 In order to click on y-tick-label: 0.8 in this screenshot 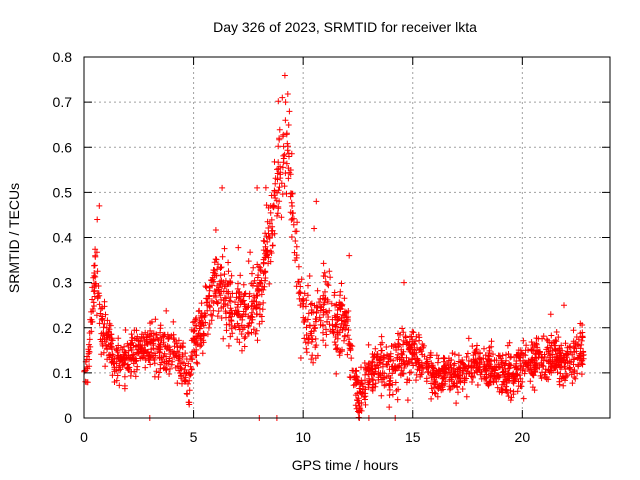, I will do `click(63, 57)`.